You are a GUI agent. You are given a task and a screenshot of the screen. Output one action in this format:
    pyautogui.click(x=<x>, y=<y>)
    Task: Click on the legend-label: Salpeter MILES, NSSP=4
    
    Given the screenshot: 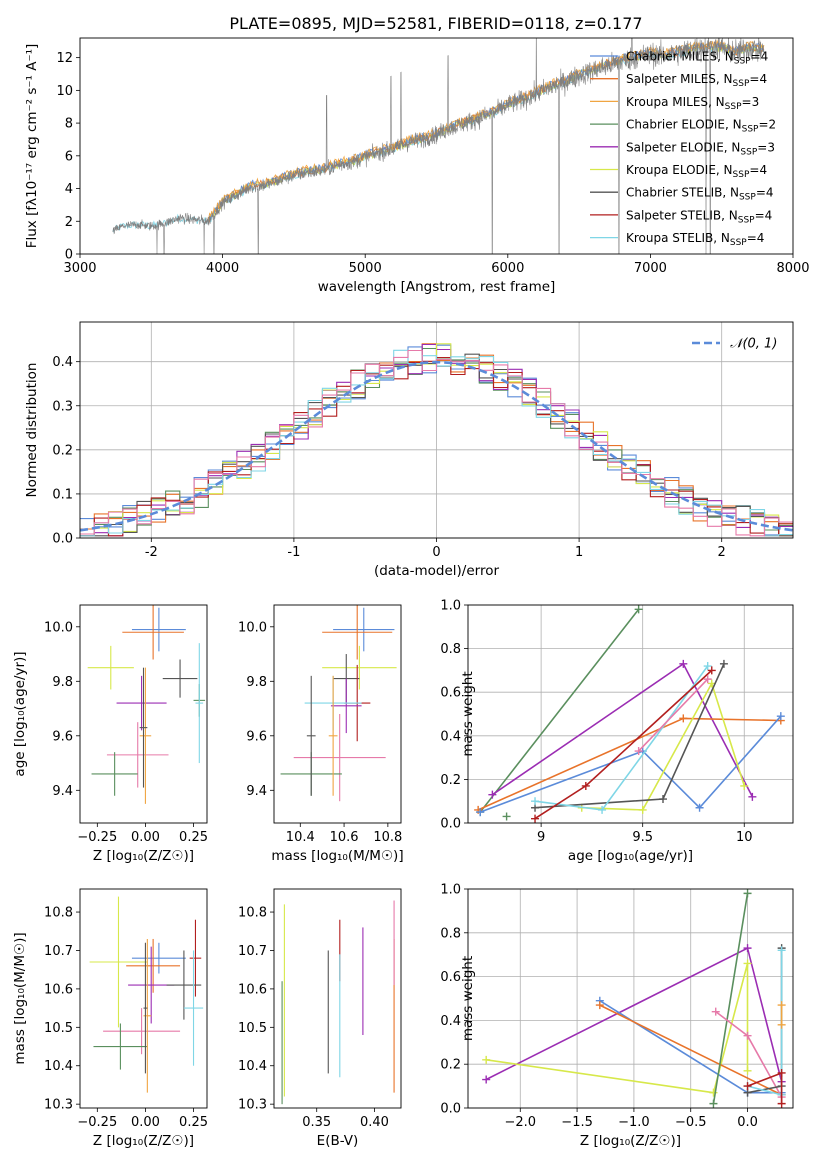 What is the action you would take?
    pyautogui.click(x=696, y=80)
    